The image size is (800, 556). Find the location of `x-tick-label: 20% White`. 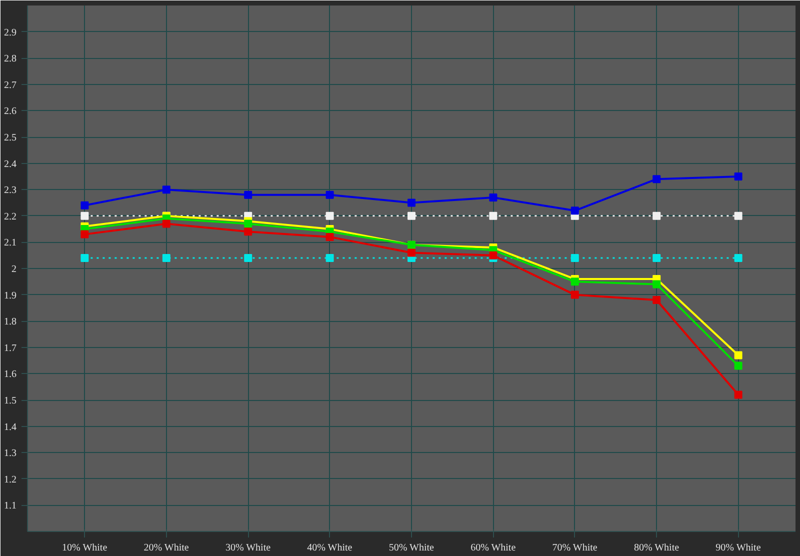

x-tick-label: 20% White is located at coordinates (167, 548).